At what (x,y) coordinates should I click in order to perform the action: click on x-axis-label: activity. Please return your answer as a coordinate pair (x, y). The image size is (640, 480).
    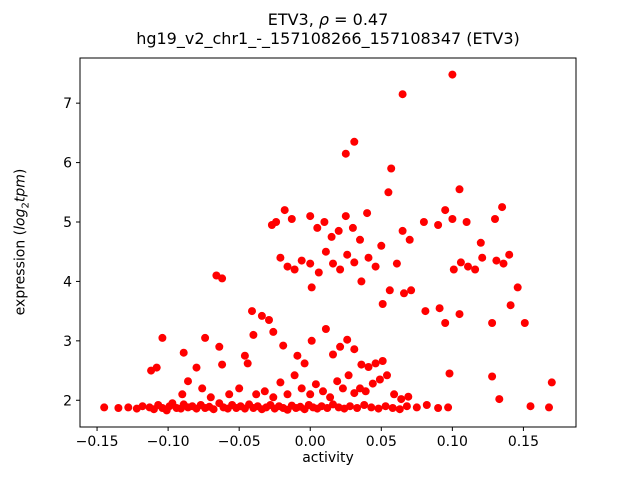
    Looking at the image, I should click on (328, 458).